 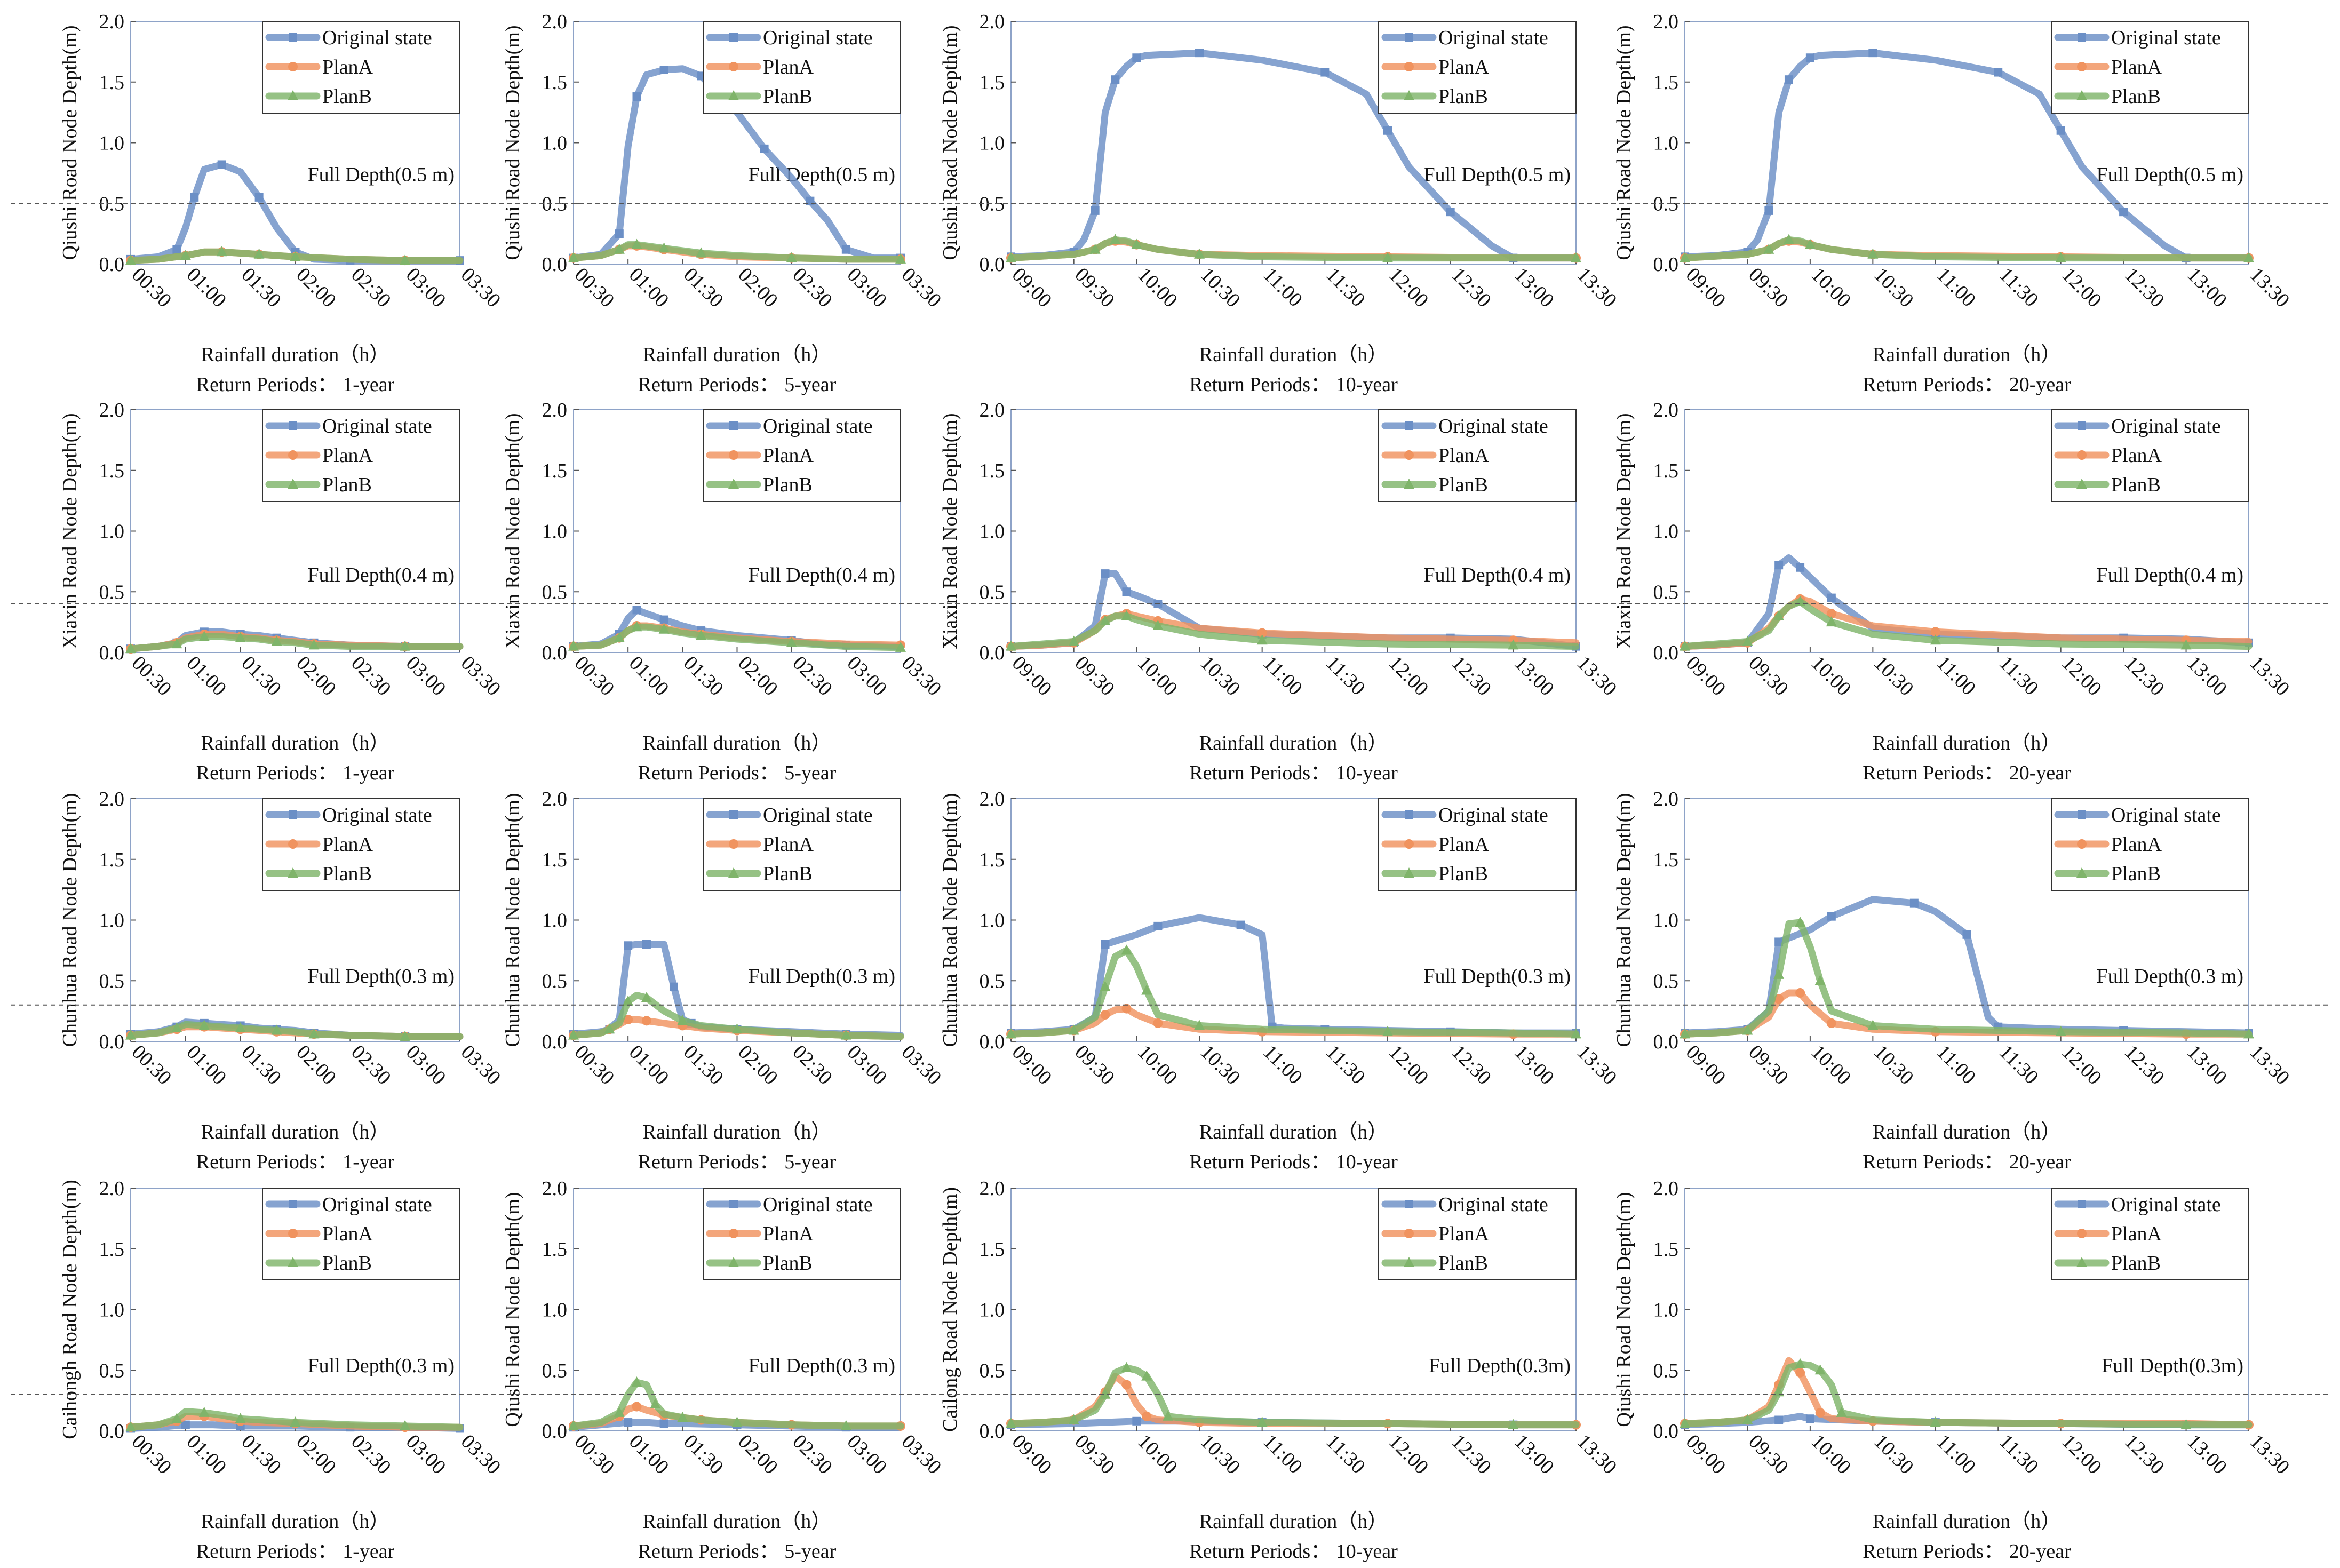 What do you see at coordinates (822, 1366) in the screenshot?
I see `full-depth-label: Full Depth(0.3 m)` at bounding box center [822, 1366].